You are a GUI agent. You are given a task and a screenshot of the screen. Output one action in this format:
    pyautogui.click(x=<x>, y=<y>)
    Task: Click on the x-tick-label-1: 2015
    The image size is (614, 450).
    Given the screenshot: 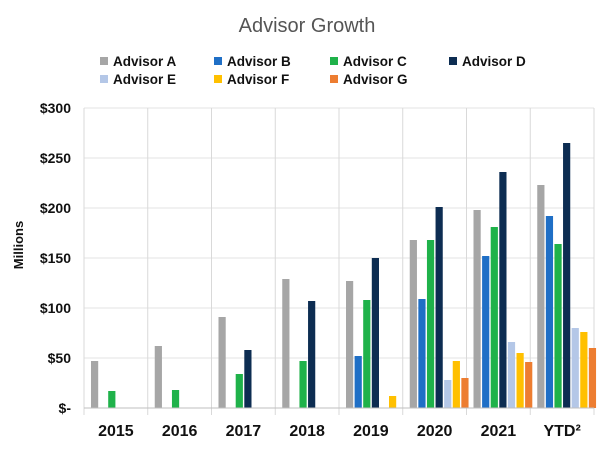 What is the action you would take?
    pyautogui.click(x=116, y=431)
    